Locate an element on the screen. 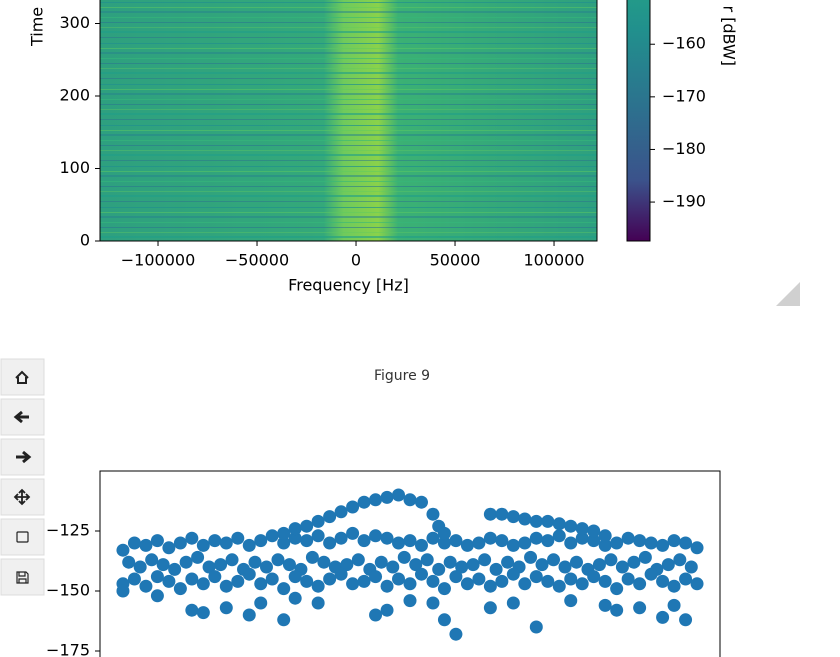 The width and height of the screenshot is (840, 657). save-icon is located at coordinates (22, 577).